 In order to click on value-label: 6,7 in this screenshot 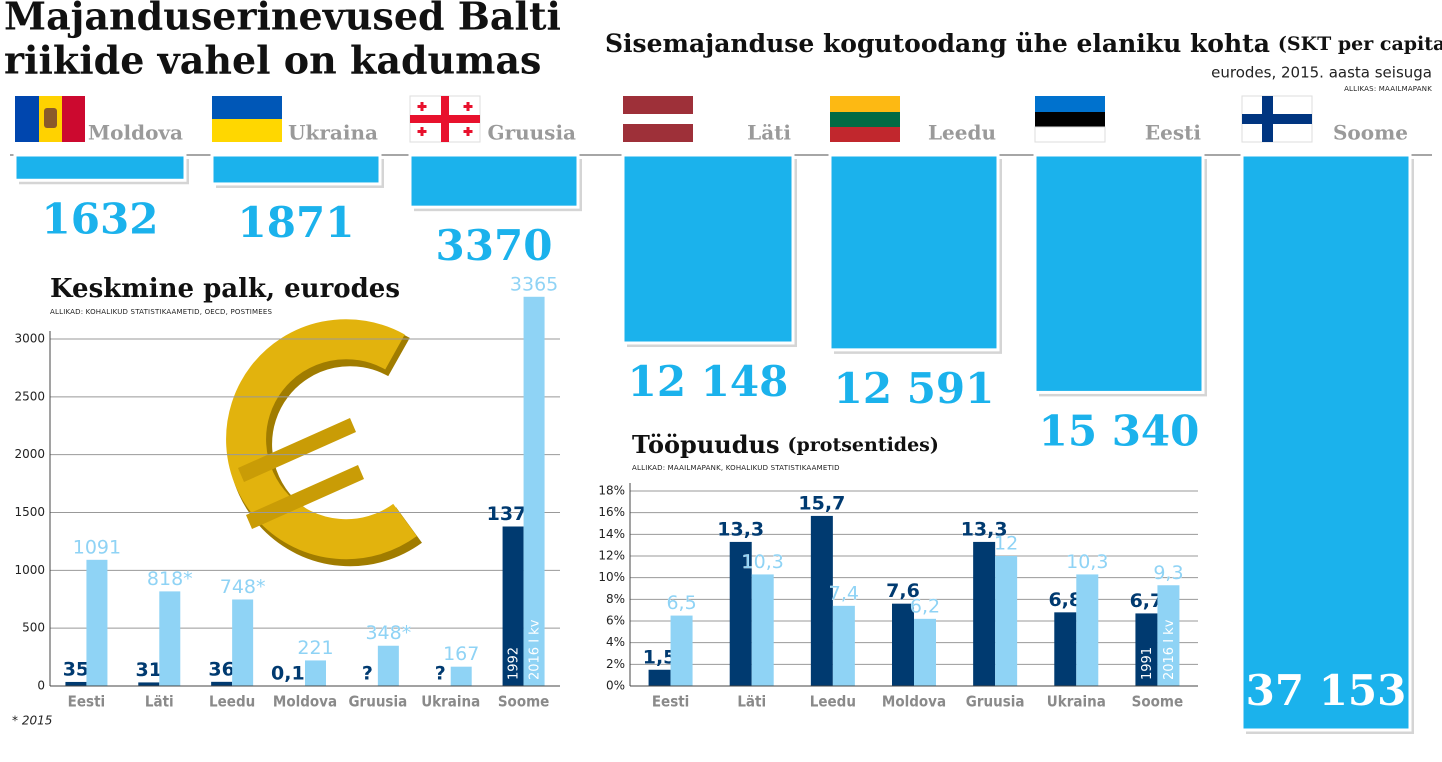, I will do `click(1147, 601)`.